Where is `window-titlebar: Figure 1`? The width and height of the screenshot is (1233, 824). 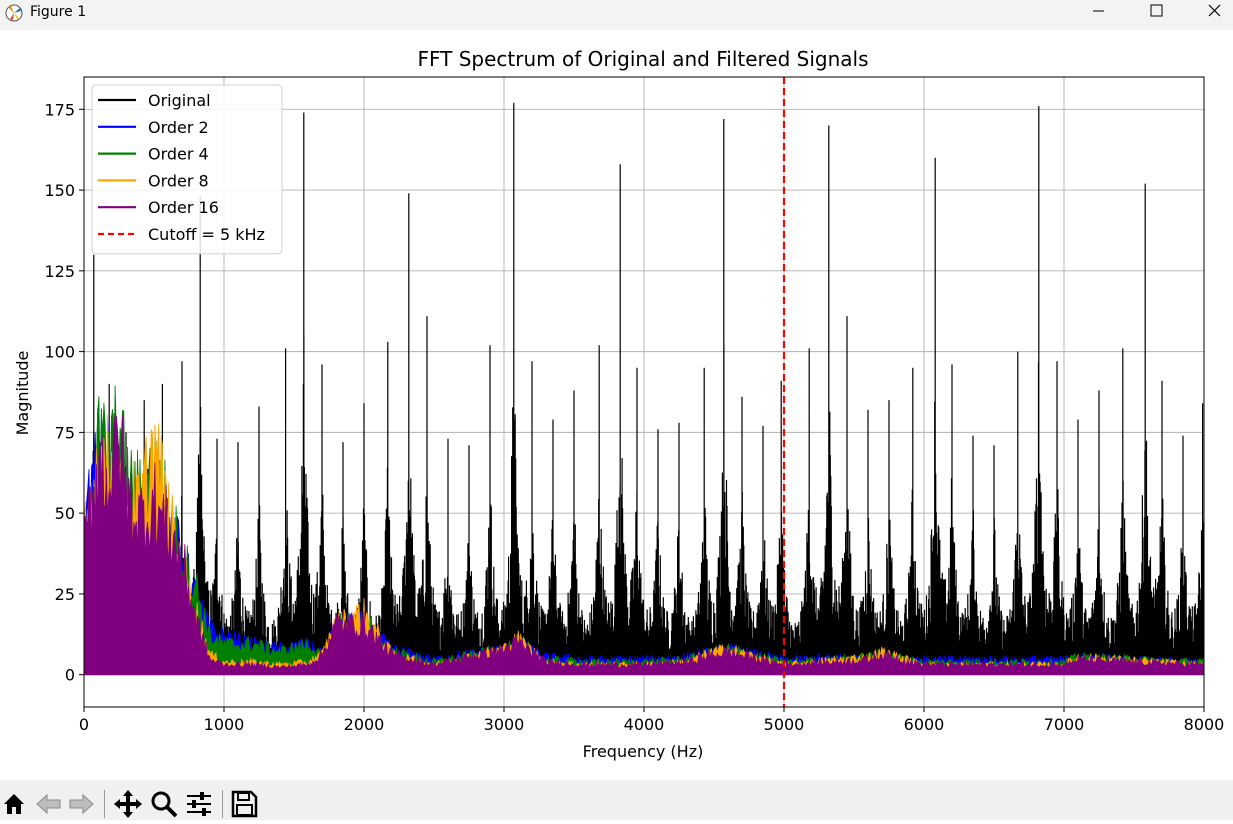 window-titlebar: Figure 1 is located at coordinates (616, 15).